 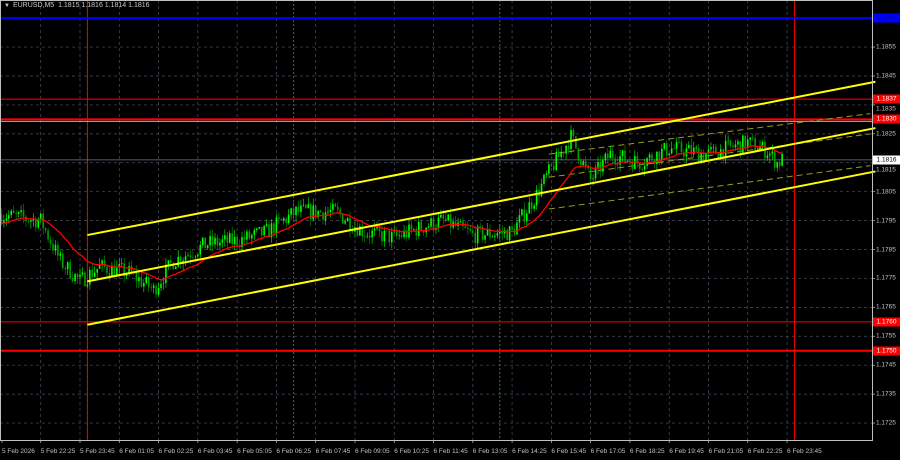 I want to click on time-tick-label: 6 Feb 23:45, so click(x=804, y=451).